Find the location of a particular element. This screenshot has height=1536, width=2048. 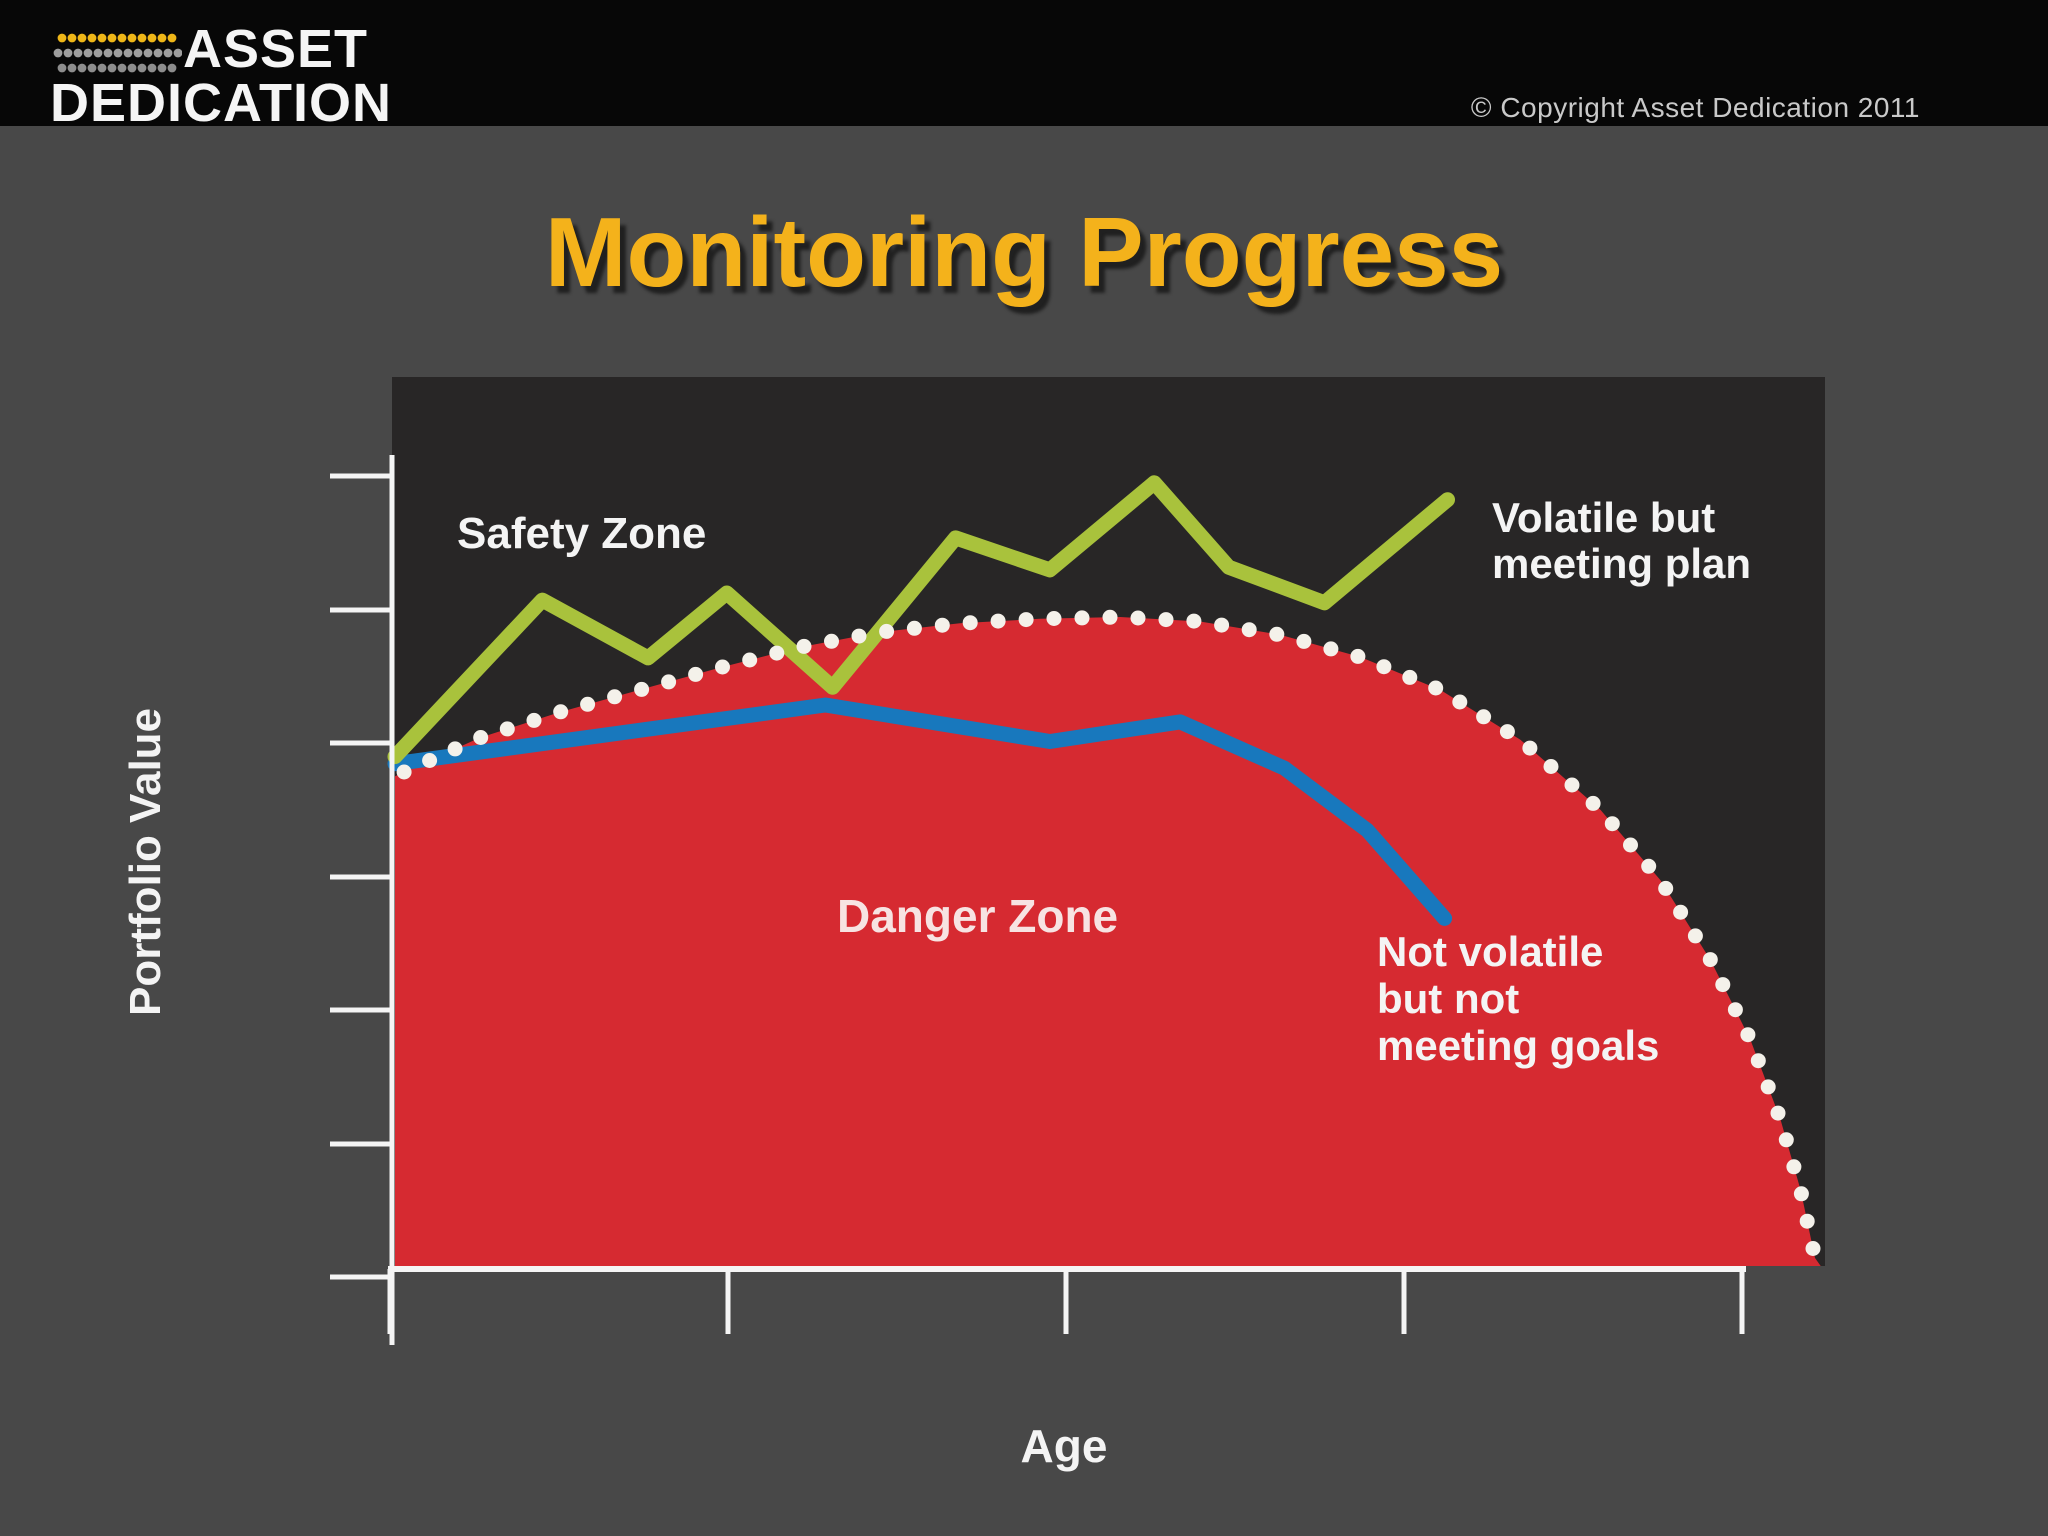

x-axis-title: Age is located at coordinates (1064, 1446).